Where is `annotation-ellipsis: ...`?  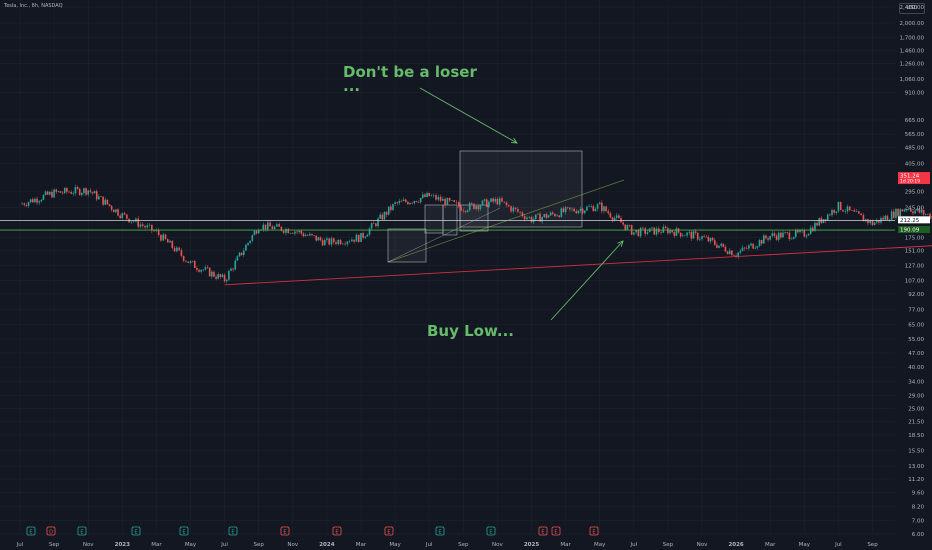 annotation-ellipsis: ... is located at coordinates (351, 86).